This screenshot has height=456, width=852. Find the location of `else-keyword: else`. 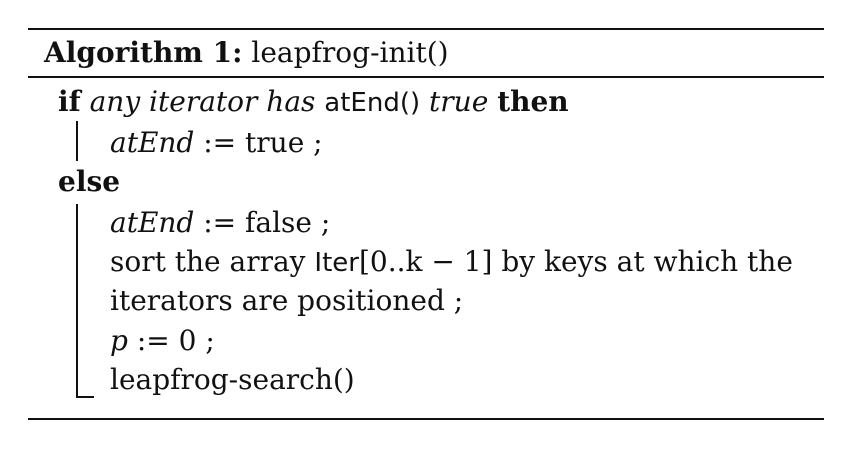

else-keyword: else is located at coordinates (89, 181).